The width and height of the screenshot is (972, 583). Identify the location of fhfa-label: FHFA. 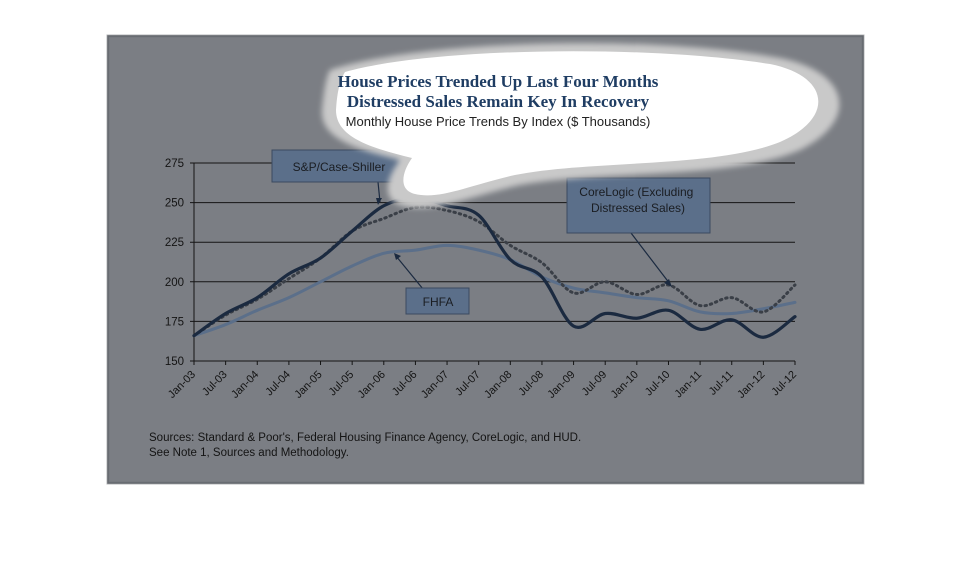
(438, 302).